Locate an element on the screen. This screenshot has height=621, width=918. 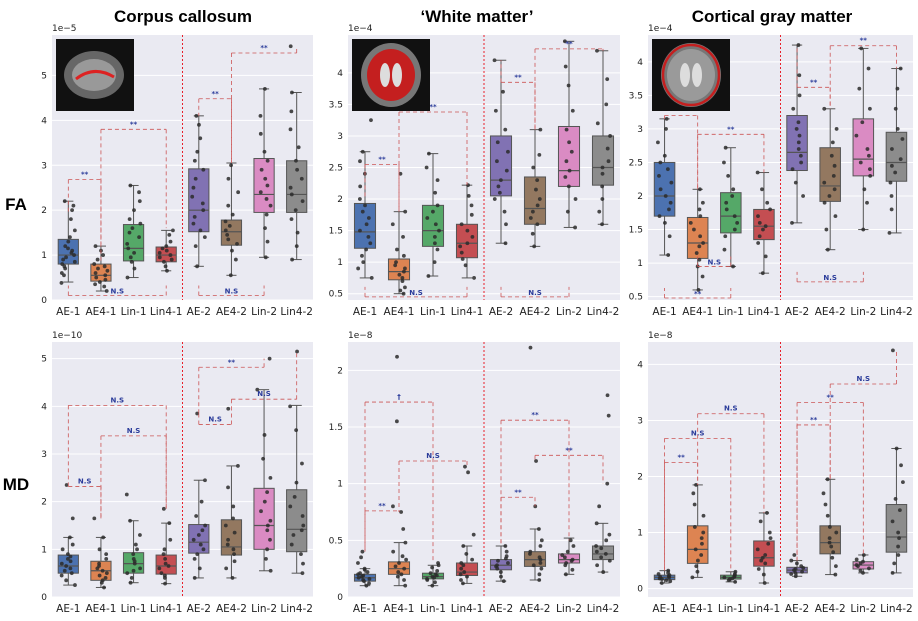
y-tick-label: 3.5 is located at coordinates (636, 96).